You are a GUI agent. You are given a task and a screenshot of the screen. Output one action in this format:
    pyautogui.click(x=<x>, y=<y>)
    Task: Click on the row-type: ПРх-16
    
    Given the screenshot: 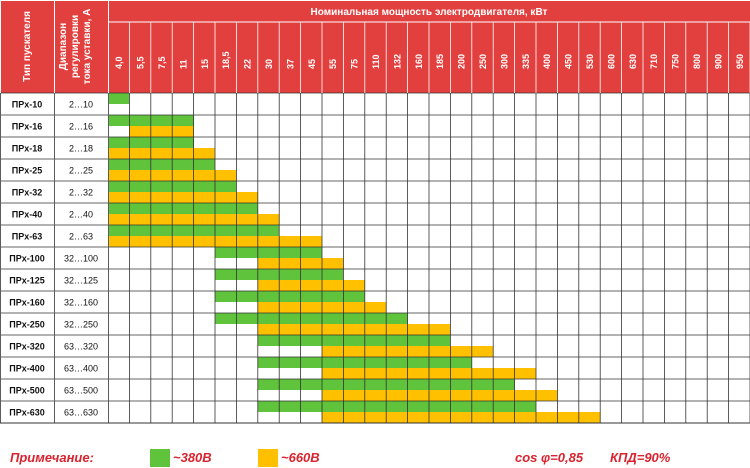 What is the action you would take?
    pyautogui.click(x=27, y=127)
    